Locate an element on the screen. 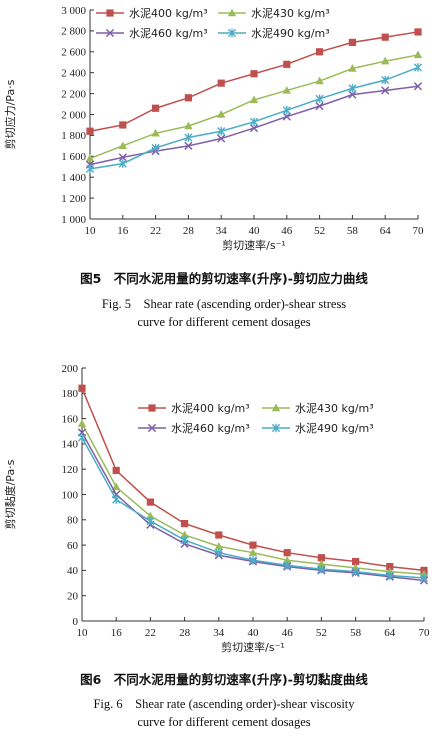 Image resolution: width=448 pixels, height=745 pixels. stress-y-tick-label: 2 600 is located at coordinates (73, 53).